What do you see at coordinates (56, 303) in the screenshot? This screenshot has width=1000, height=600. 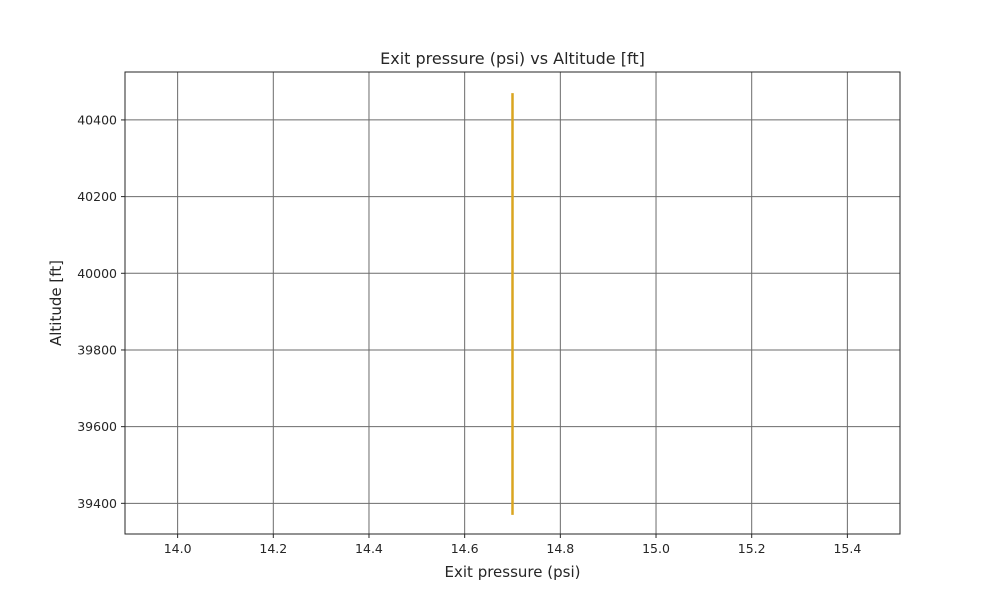 I see `y-axis-label: Altitude [ft]` at bounding box center [56, 303].